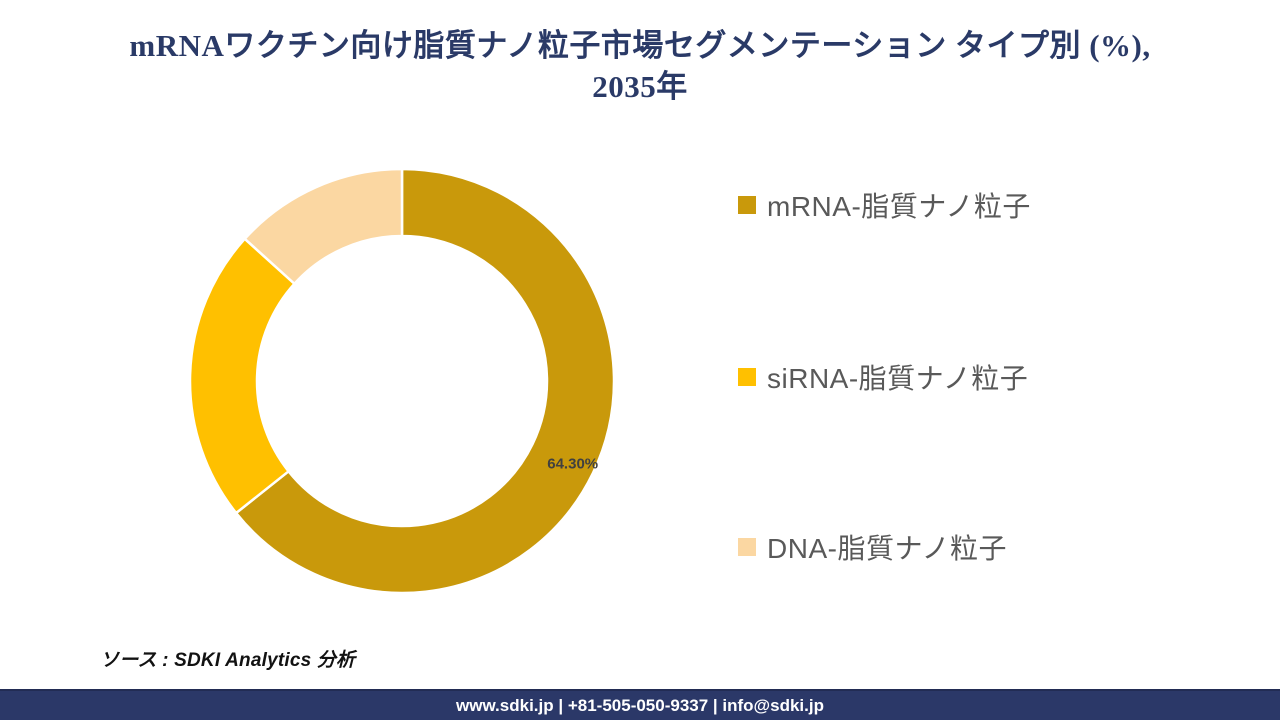  What do you see at coordinates (898, 378) in the screenshot?
I see `legend-label: siRNA-脂質ナノ粒子` at bounding box center [898, 378].